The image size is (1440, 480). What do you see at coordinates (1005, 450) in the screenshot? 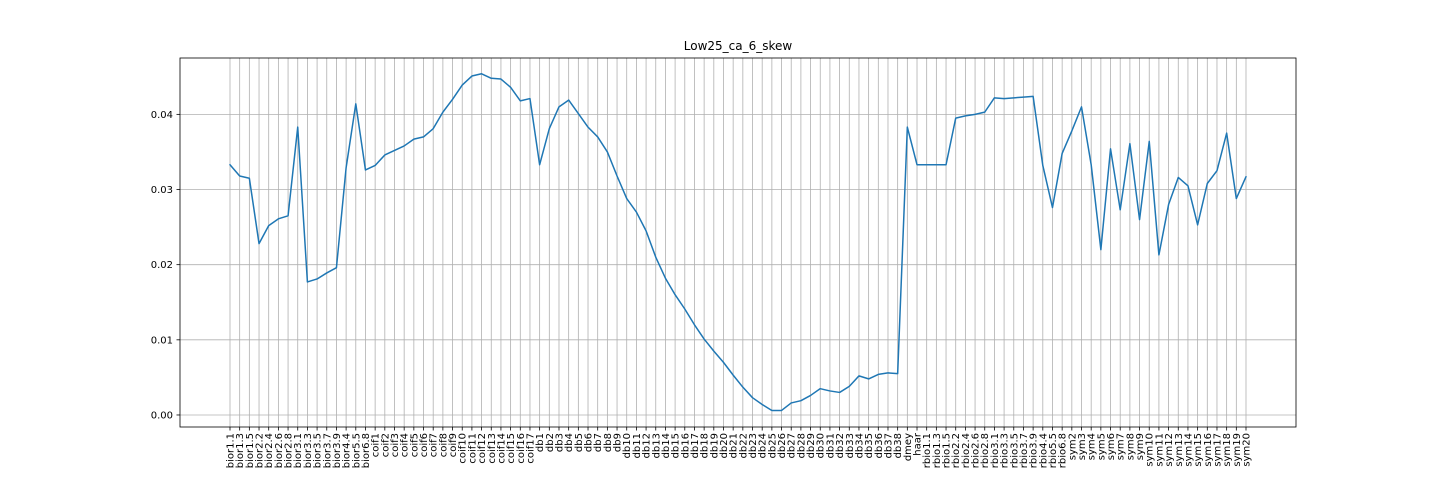
I see `x-tick-label: rbio3.3` at bounding box center [1005, 450].